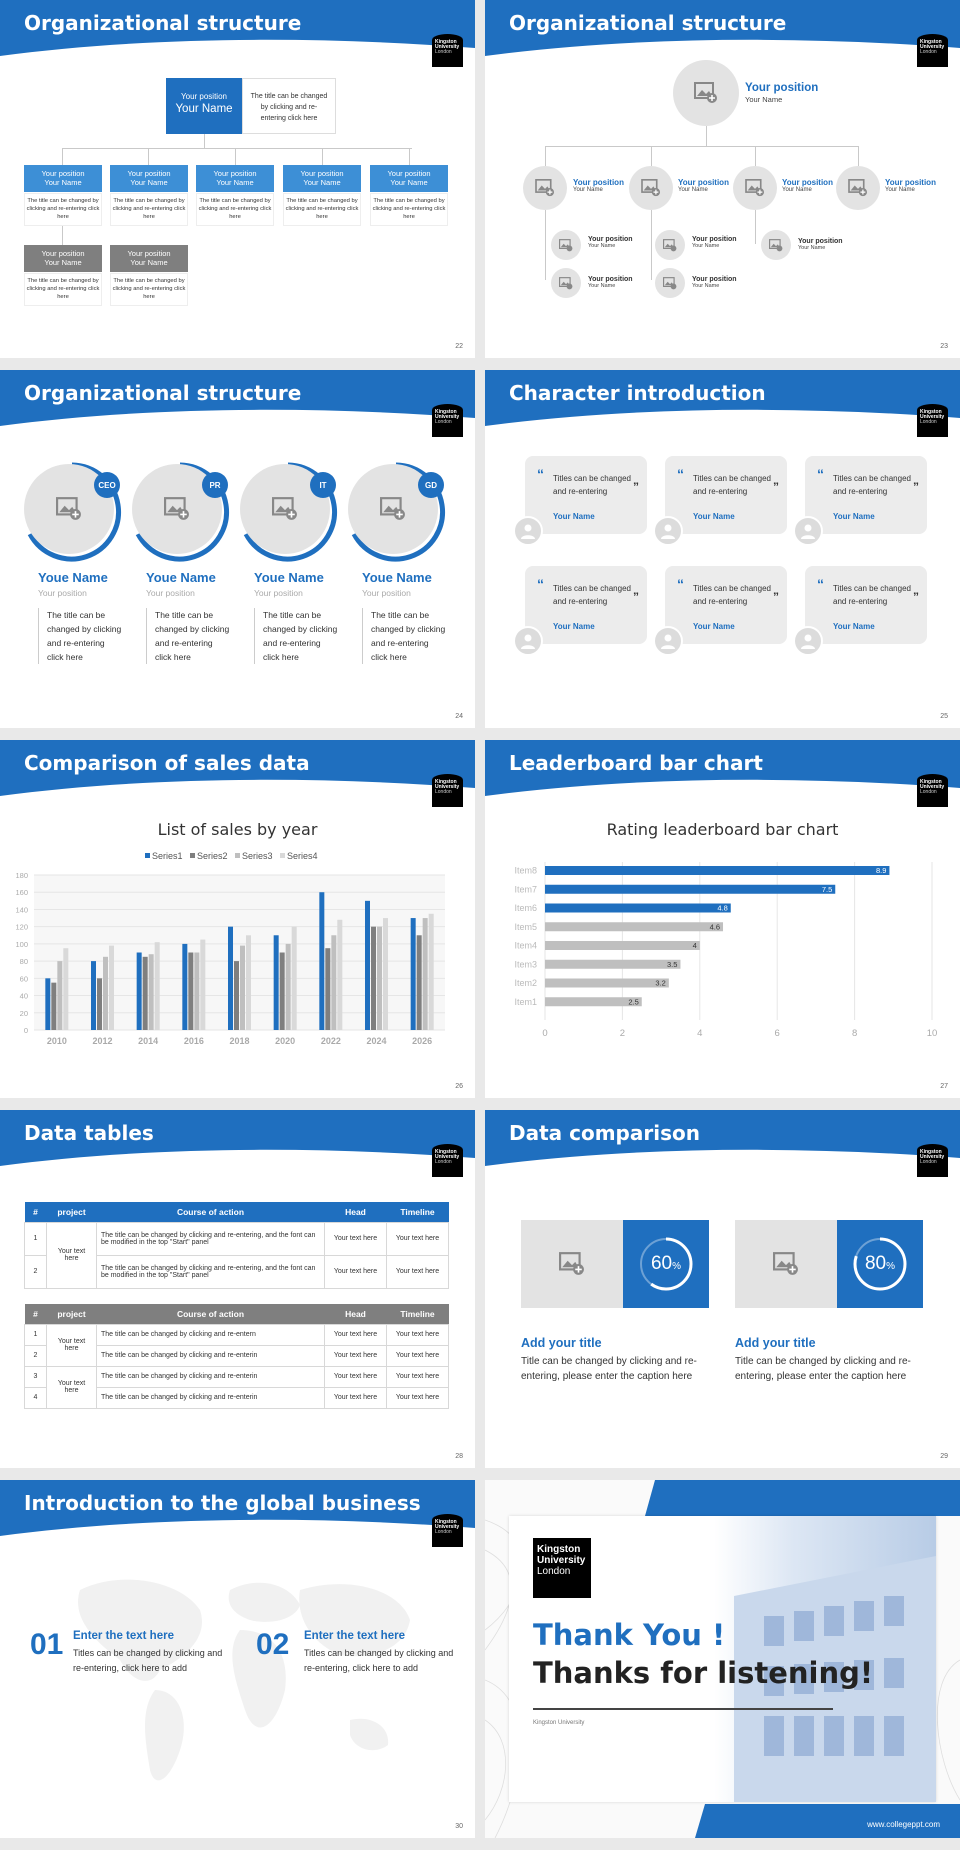  Describe the element at coordinates (47, 1644) in the screenshot. I see `item-number: 01` at that location.